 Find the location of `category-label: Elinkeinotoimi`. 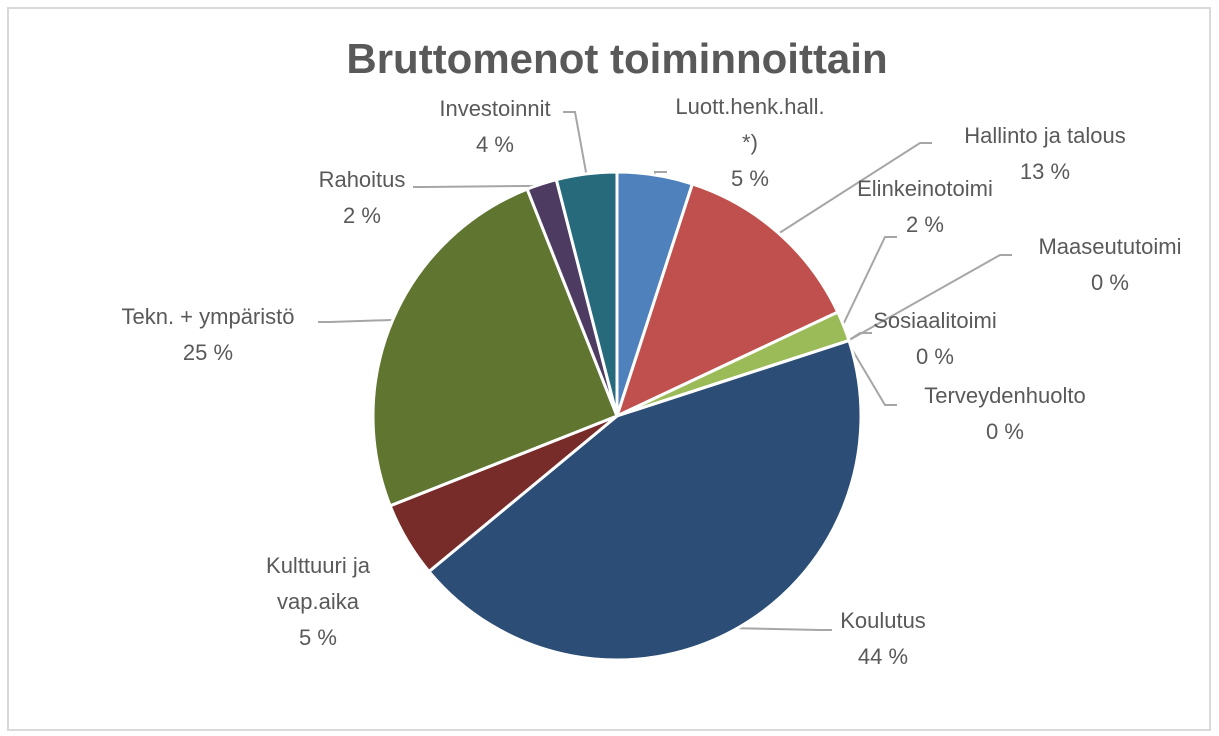

category-label: Elinkeinotoimi is located at coordinates (925, 188).